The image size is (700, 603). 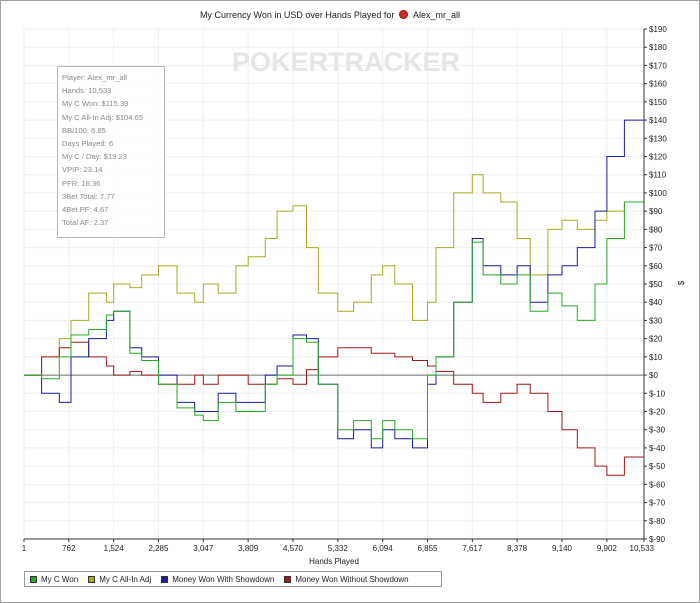 I want to click on y-tick-label: $170, so click(x=658, y=65).